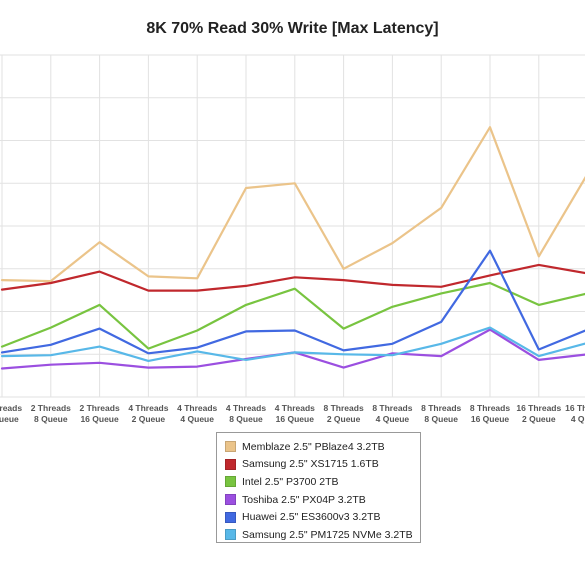 This screenshot has width=585, height=571. What do you see at coordinates (310, 464) in the screenshot?
I see `legend-label: Samsung 2.5" XS1715 1.6TB` at bounding box center [310, 464].